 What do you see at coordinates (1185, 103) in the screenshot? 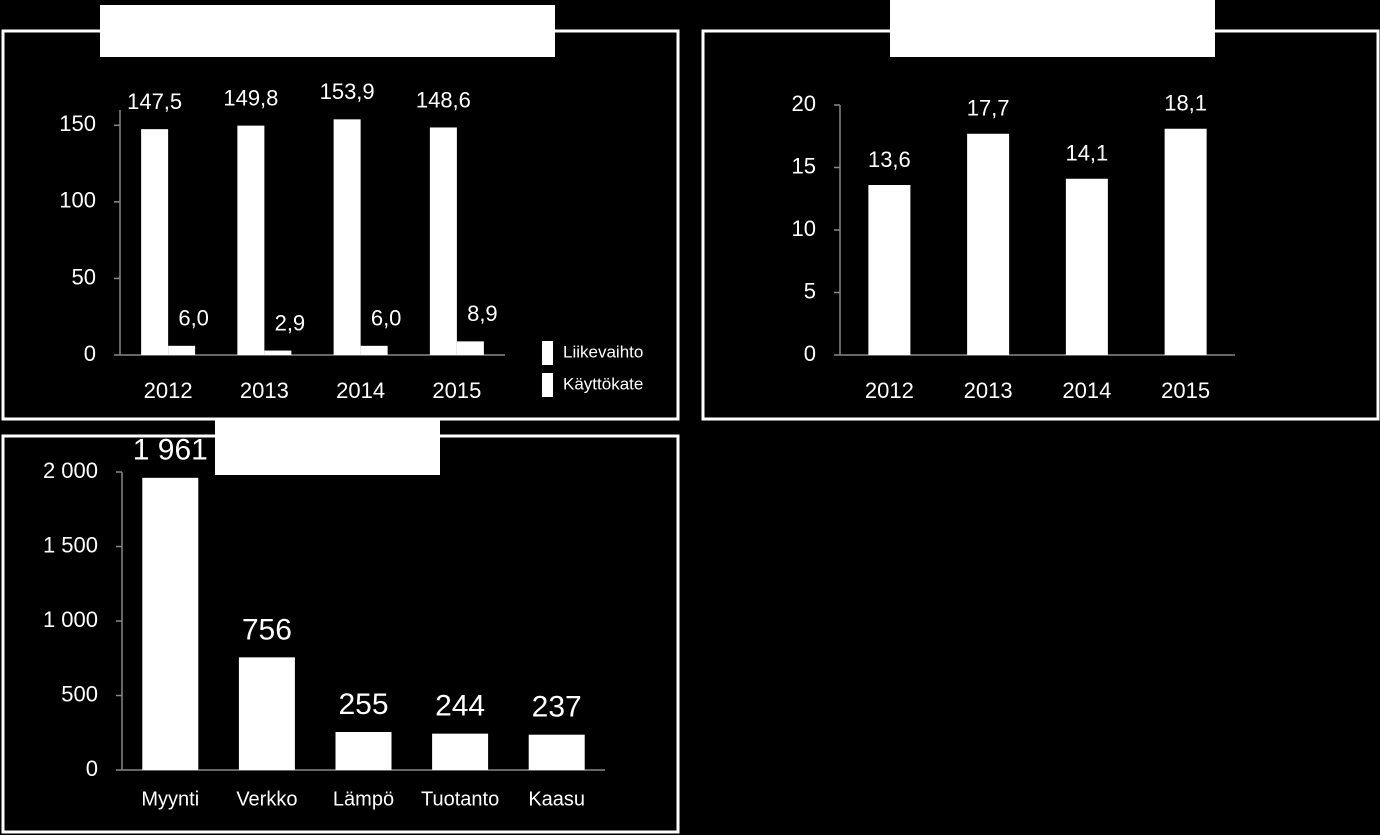
I see `value-label: 18,1` at bounding box center [1185, 103].